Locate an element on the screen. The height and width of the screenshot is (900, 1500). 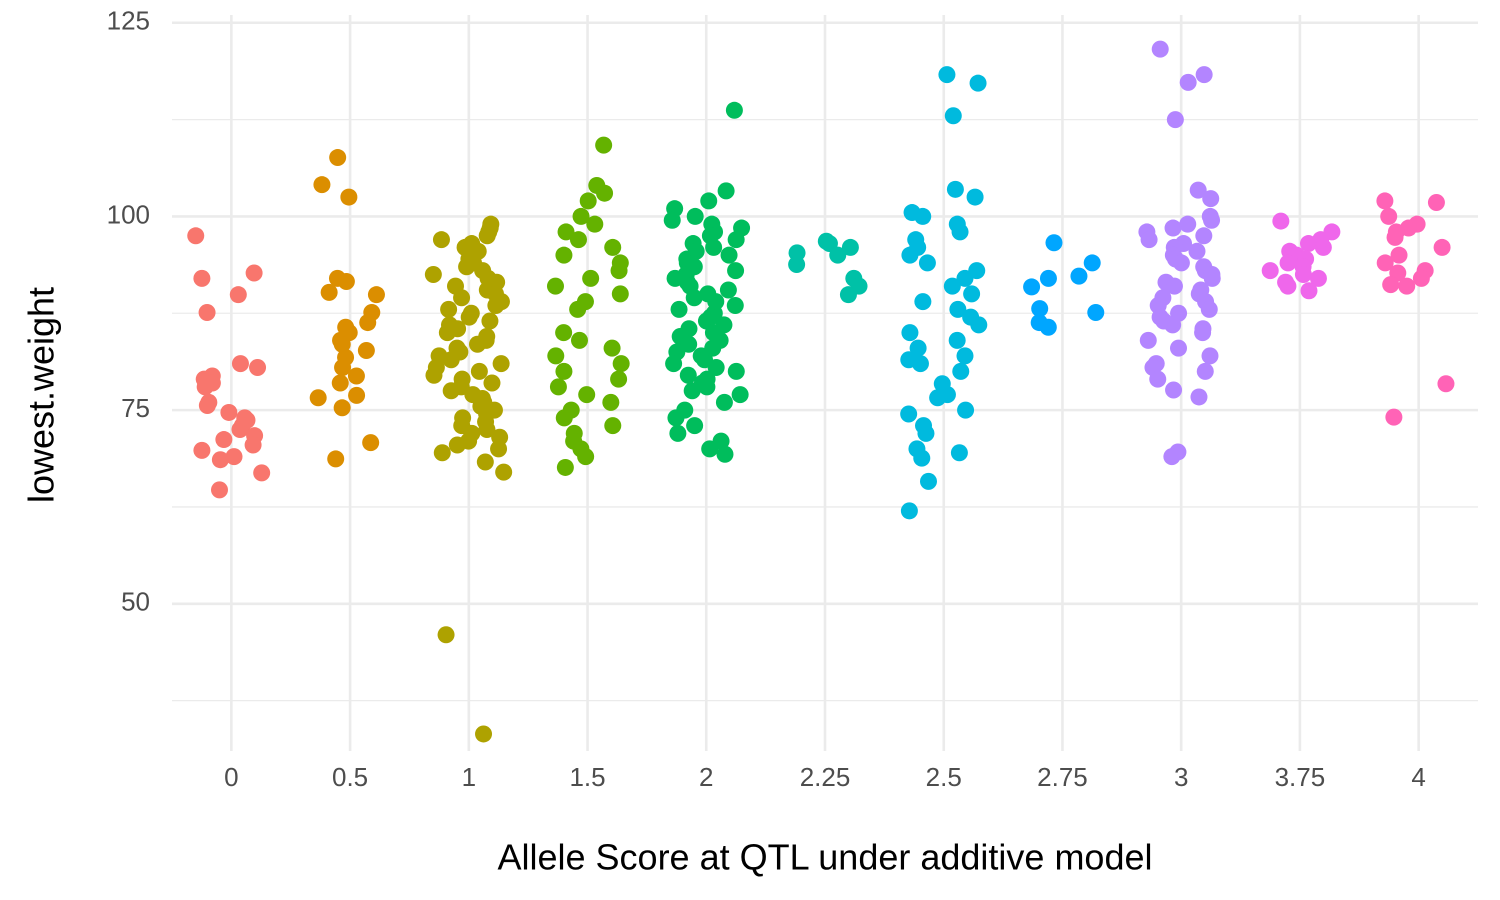
x-tick-label: 2.5 is located at coordinates (944, 777).